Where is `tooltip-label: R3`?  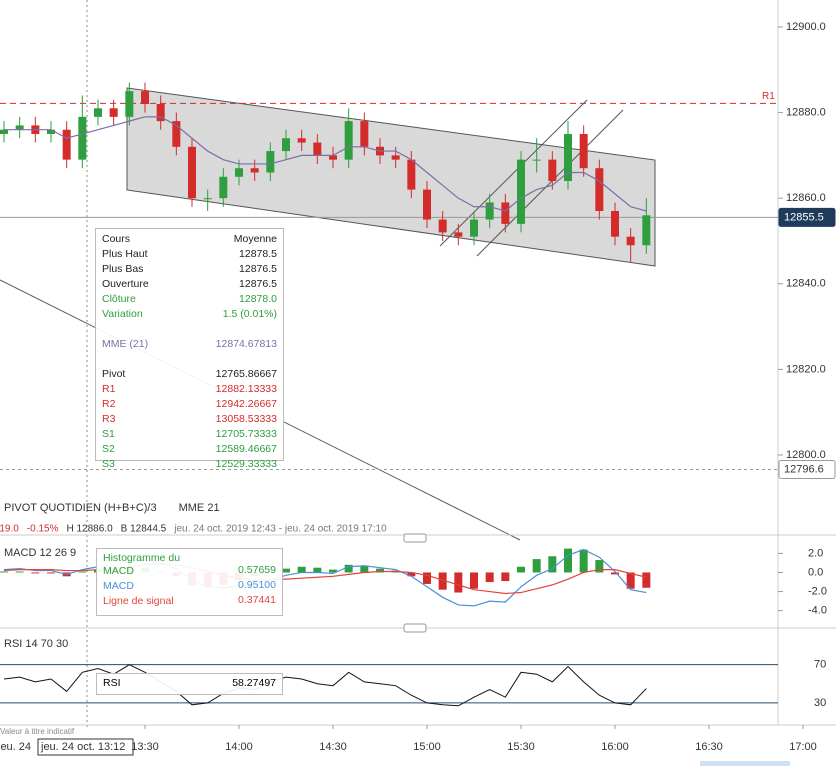 tooltip-label: R3 is located at coordinates (109, 419).